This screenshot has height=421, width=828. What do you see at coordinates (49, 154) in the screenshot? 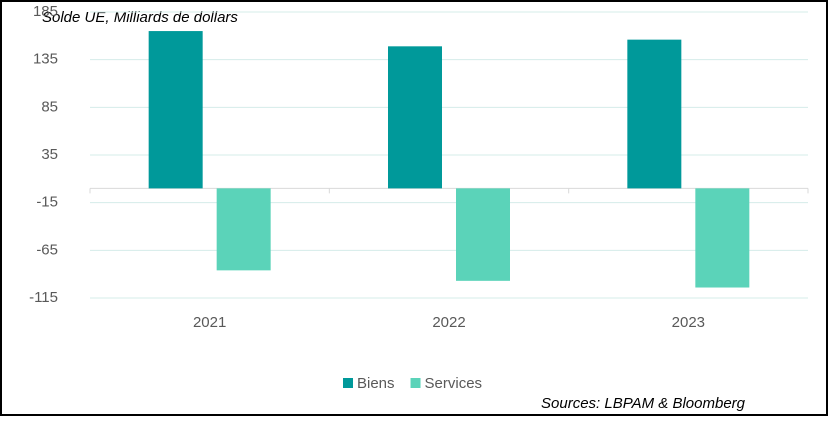
I see `y-tick-label: 35` at bounding box center [49, 154].